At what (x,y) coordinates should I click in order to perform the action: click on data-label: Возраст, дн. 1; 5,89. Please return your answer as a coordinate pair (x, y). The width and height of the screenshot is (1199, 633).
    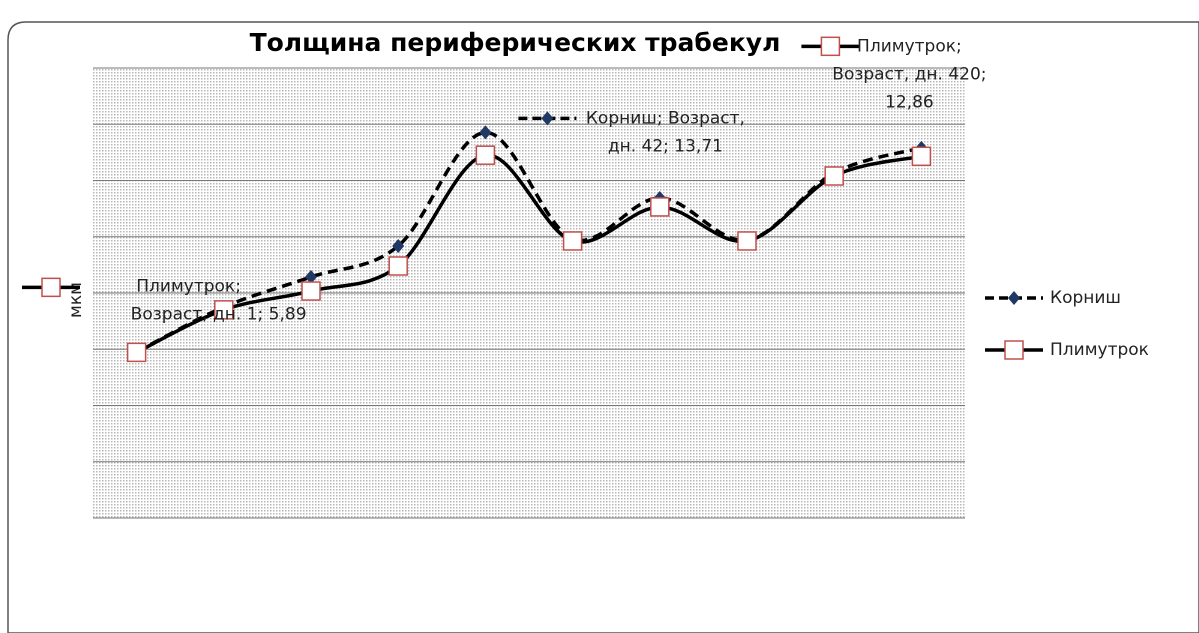
    Looking at the image, I should click on (219, 314).